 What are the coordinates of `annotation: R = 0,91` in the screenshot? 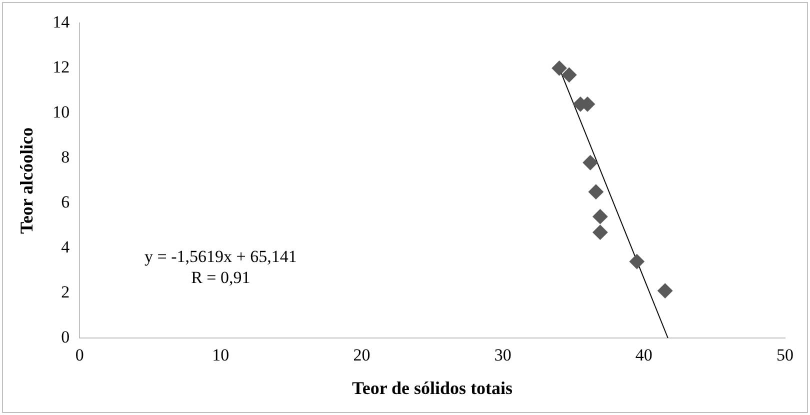 It's located at (220, 278).